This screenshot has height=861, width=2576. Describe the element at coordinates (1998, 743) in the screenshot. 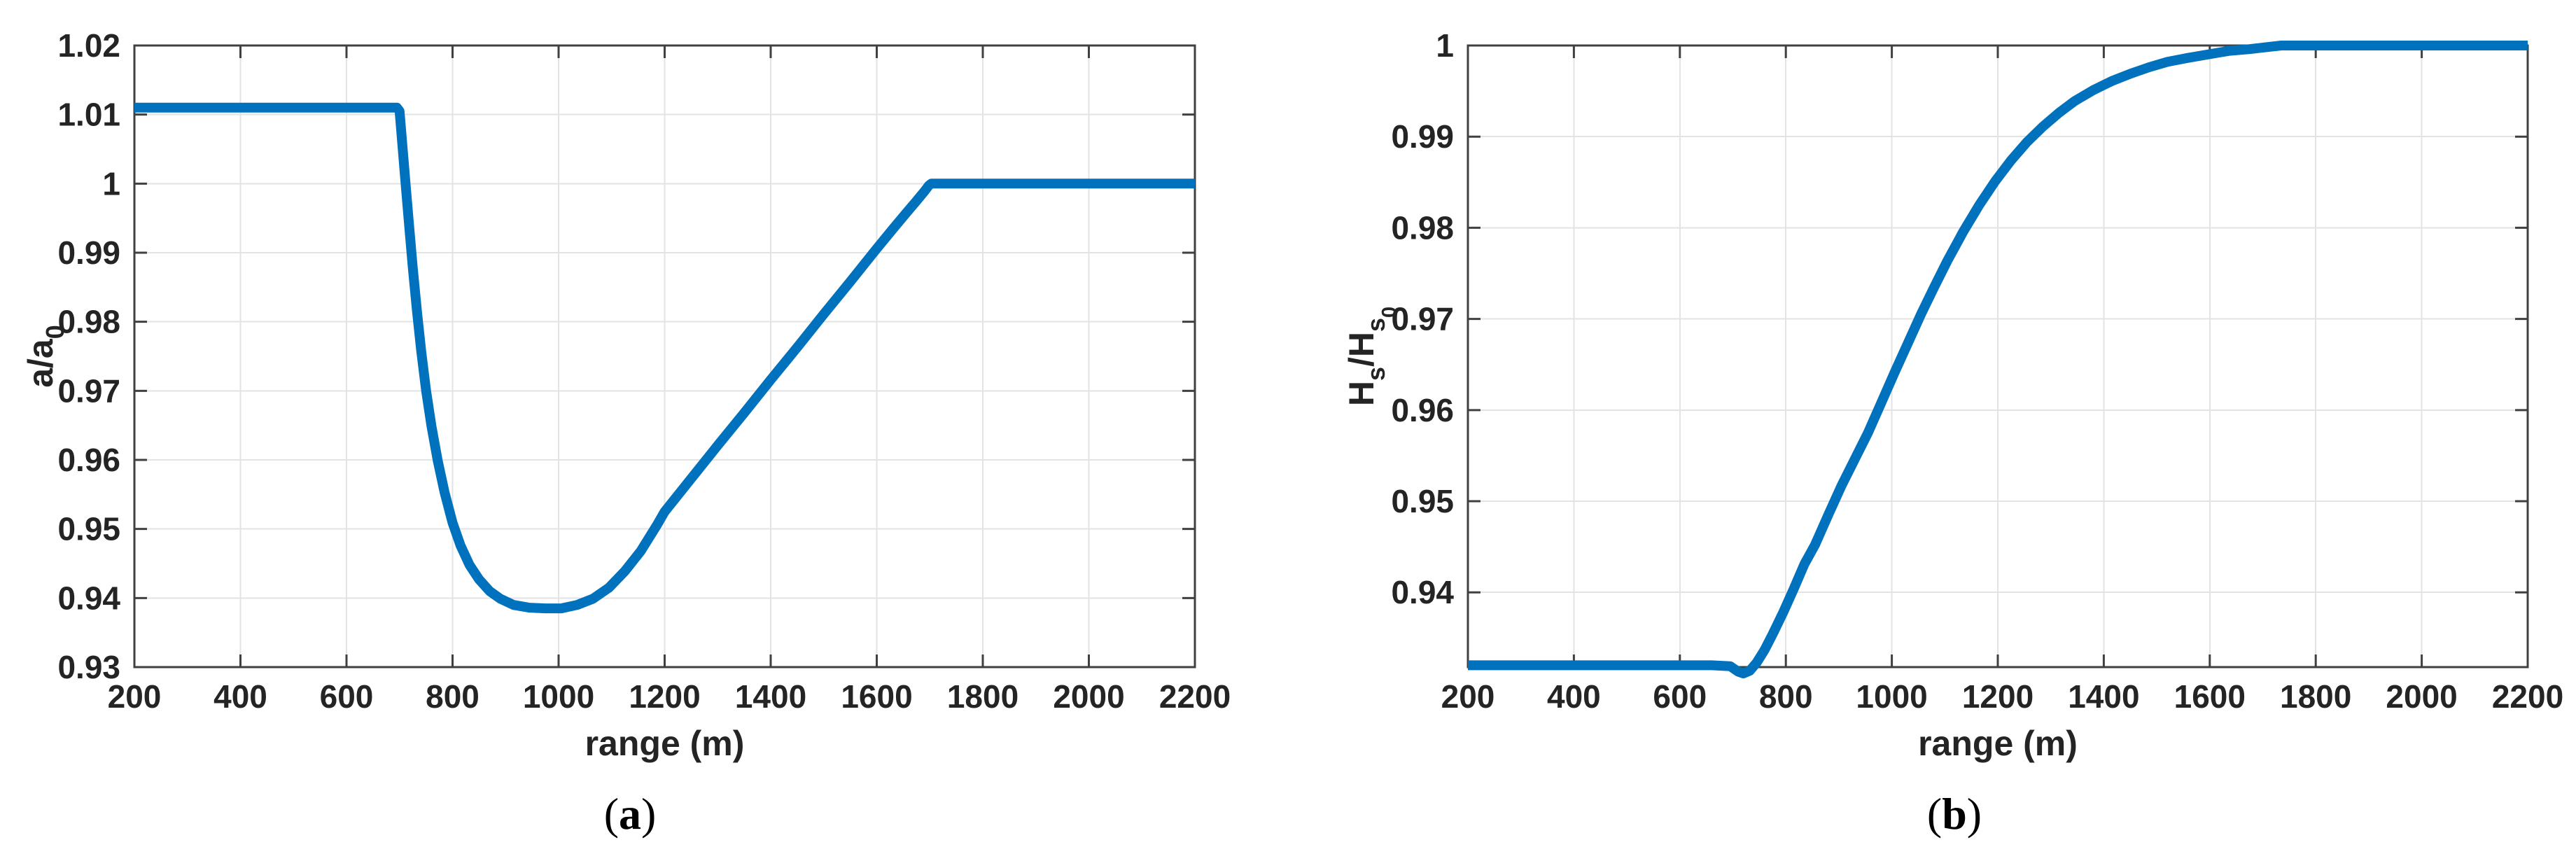

I see `panel-b-x-axis-label: range (m)` at that location.